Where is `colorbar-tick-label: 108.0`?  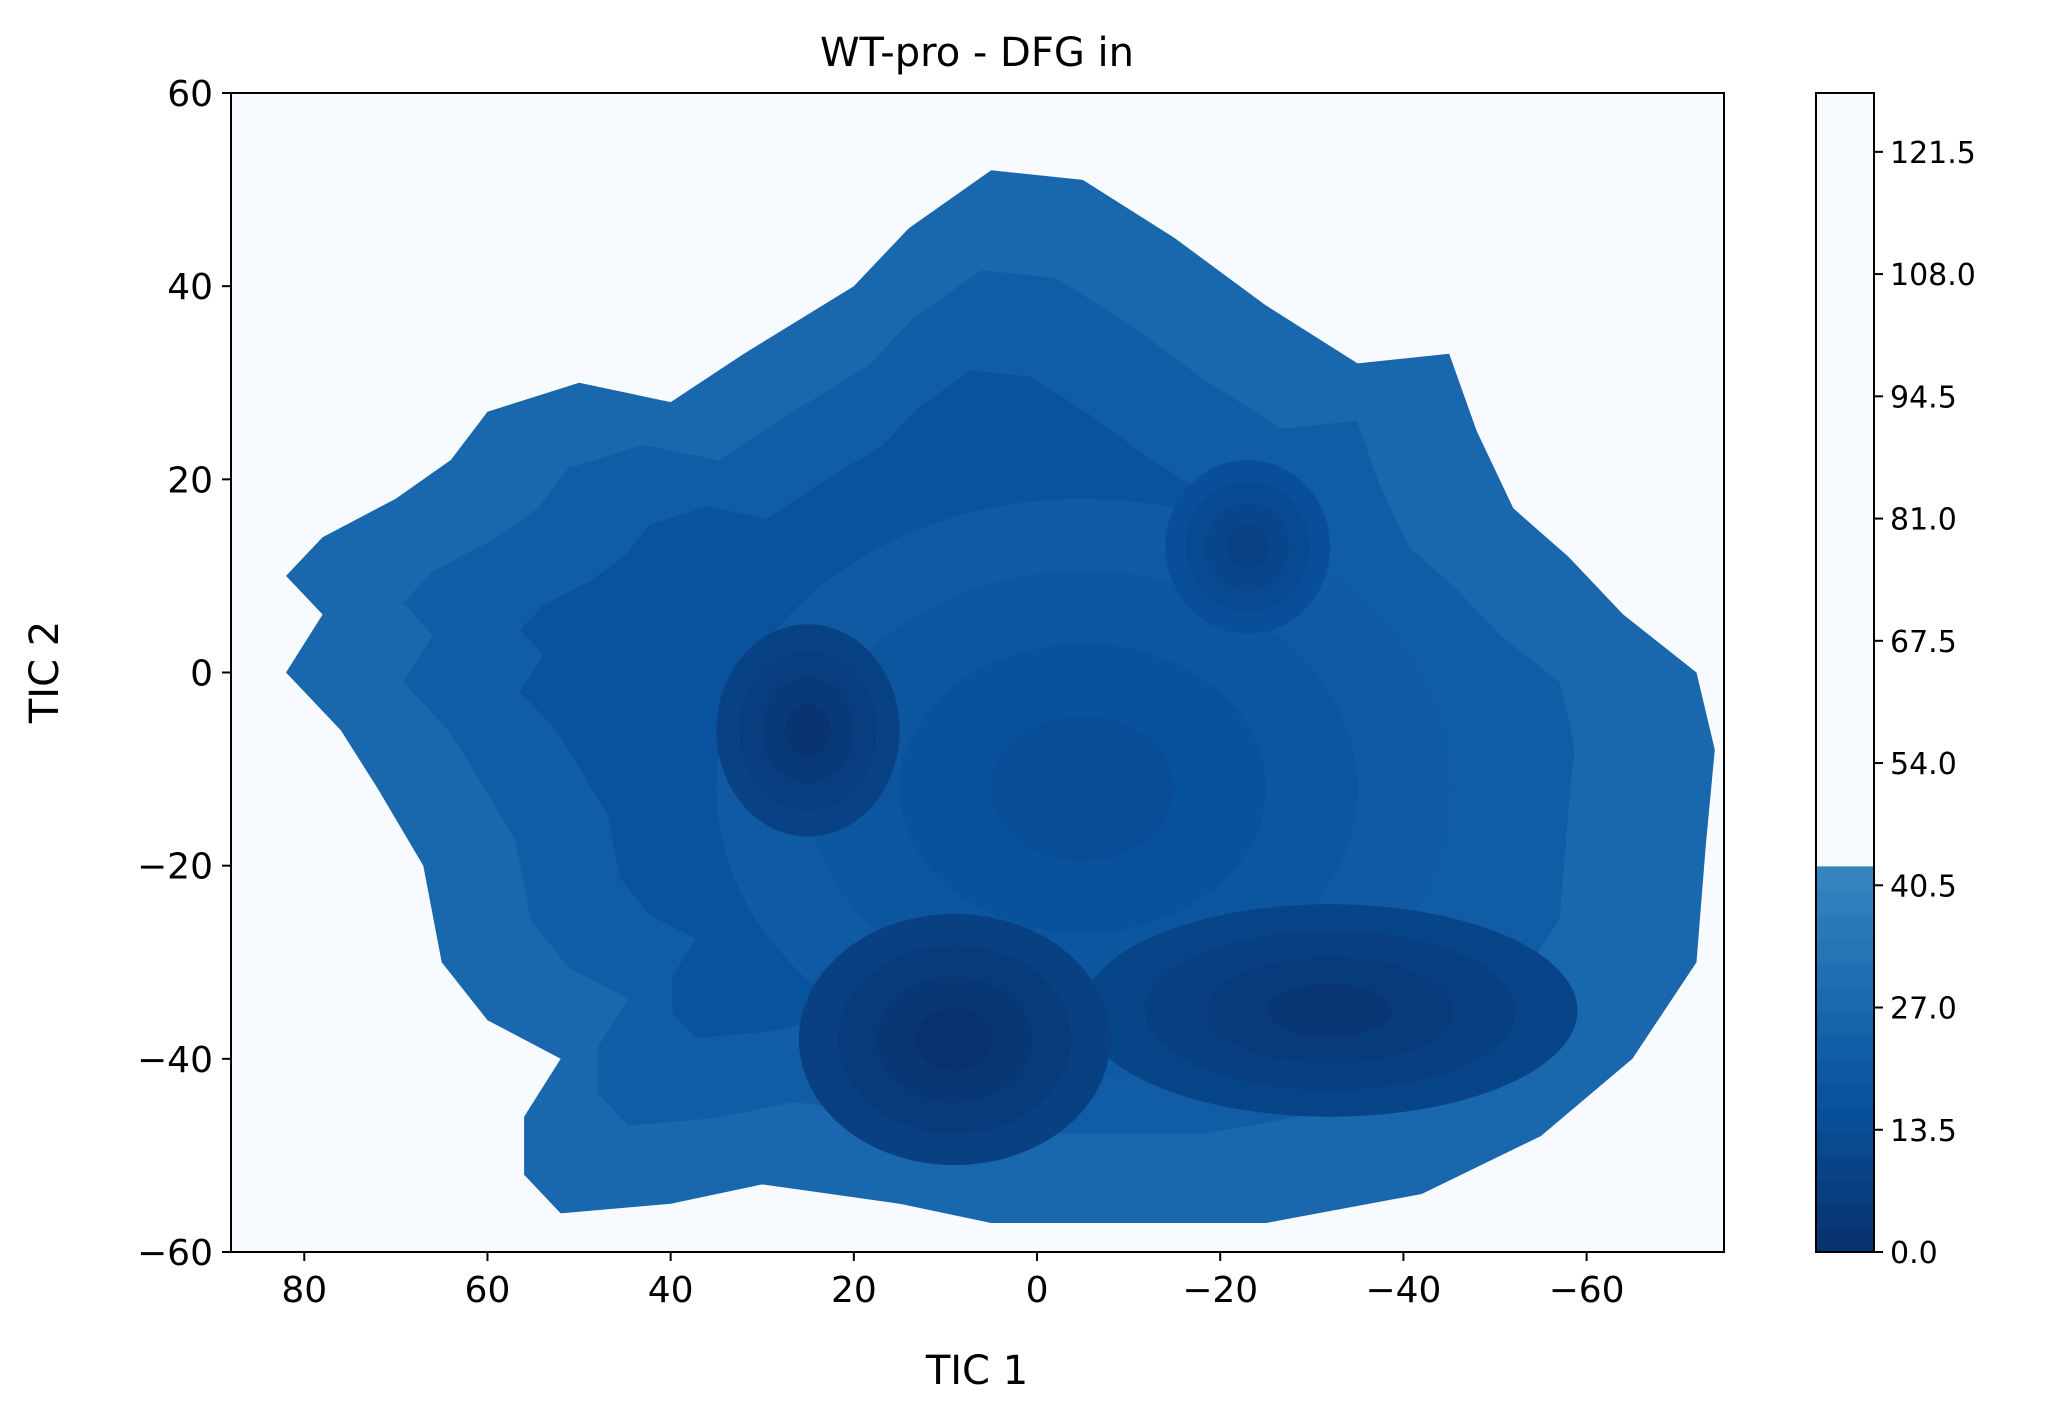
colorbar-tick-label: 108.0 is located at coordinates (1933, 275).